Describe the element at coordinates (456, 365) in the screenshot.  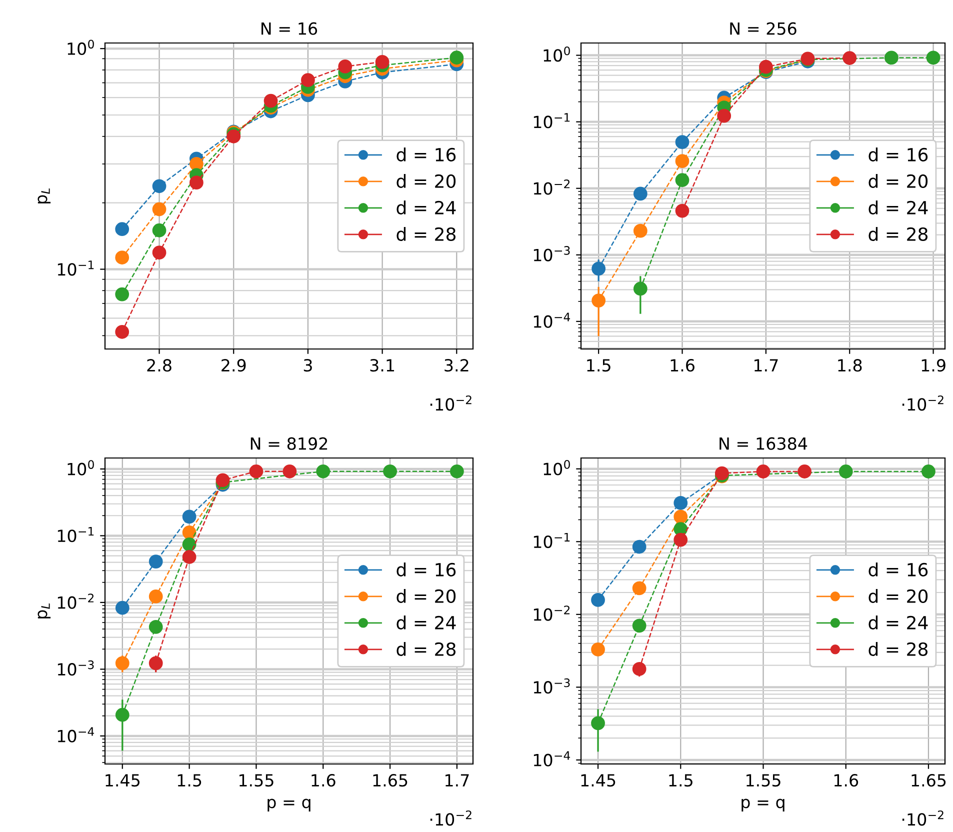
I see `x-tick-label: 3.2` at that location.